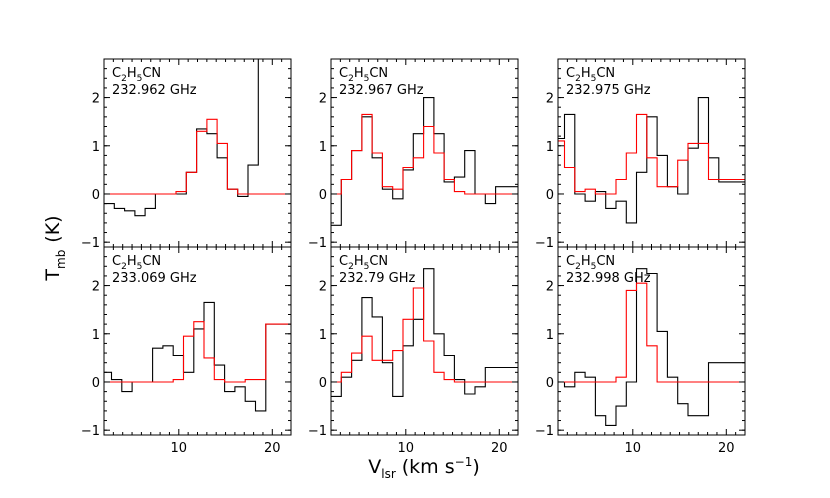 This screenshot has height=498, width=830. I want to click on panel-frequency-label: 233.069 GHz, so click(154, 278).